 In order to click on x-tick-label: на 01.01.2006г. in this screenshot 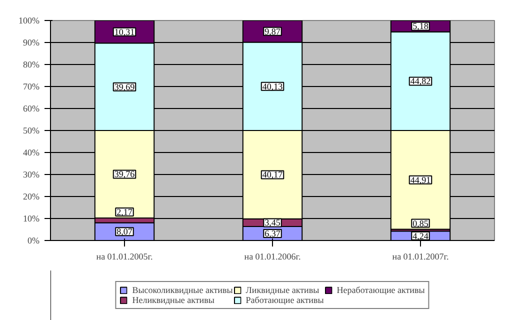, I will do `click(272, 257)`.